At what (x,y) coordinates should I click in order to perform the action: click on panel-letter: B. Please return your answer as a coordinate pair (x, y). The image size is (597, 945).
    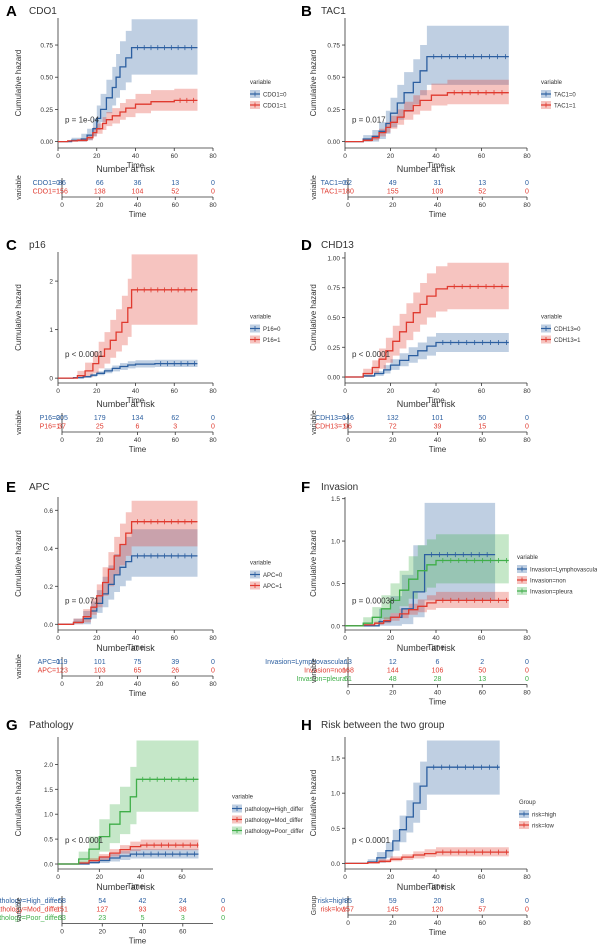
    Looking at the image, I should click on (306, 11).